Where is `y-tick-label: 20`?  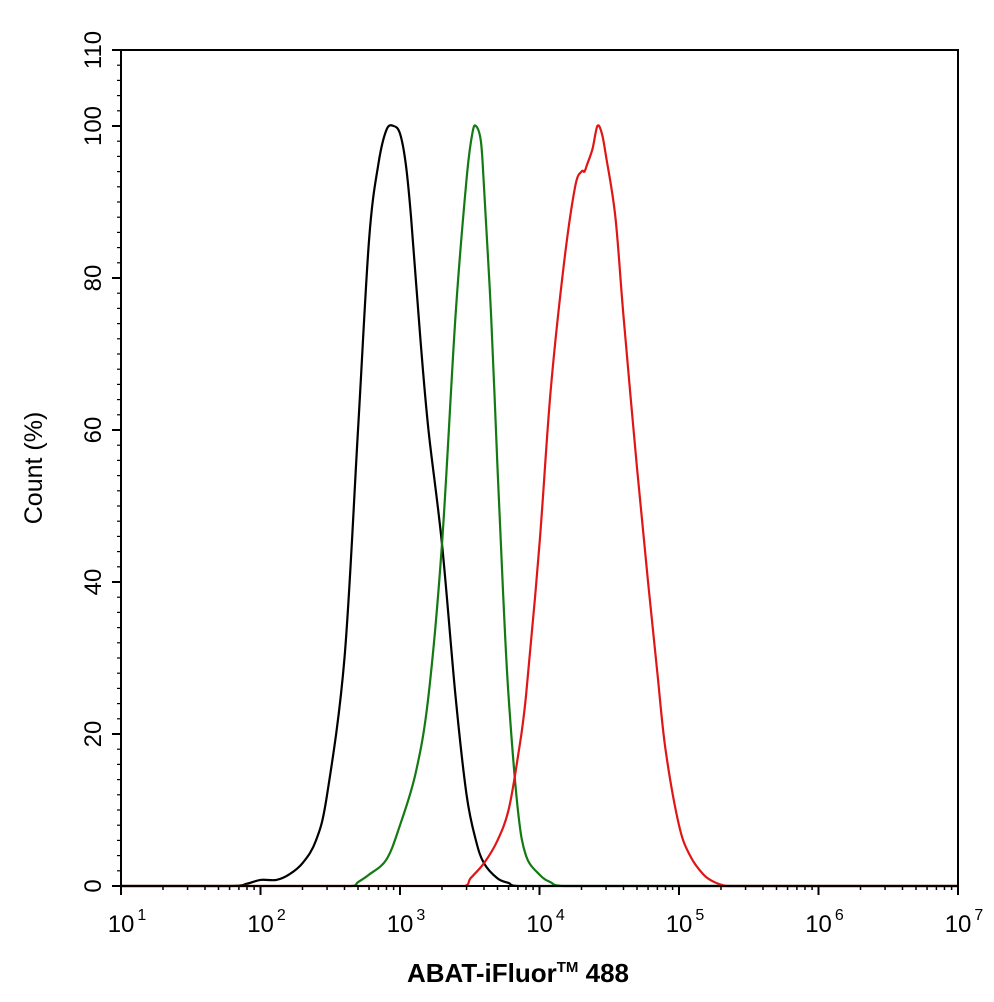
y-tick-label: 20 is located at coordinates (93, 734).